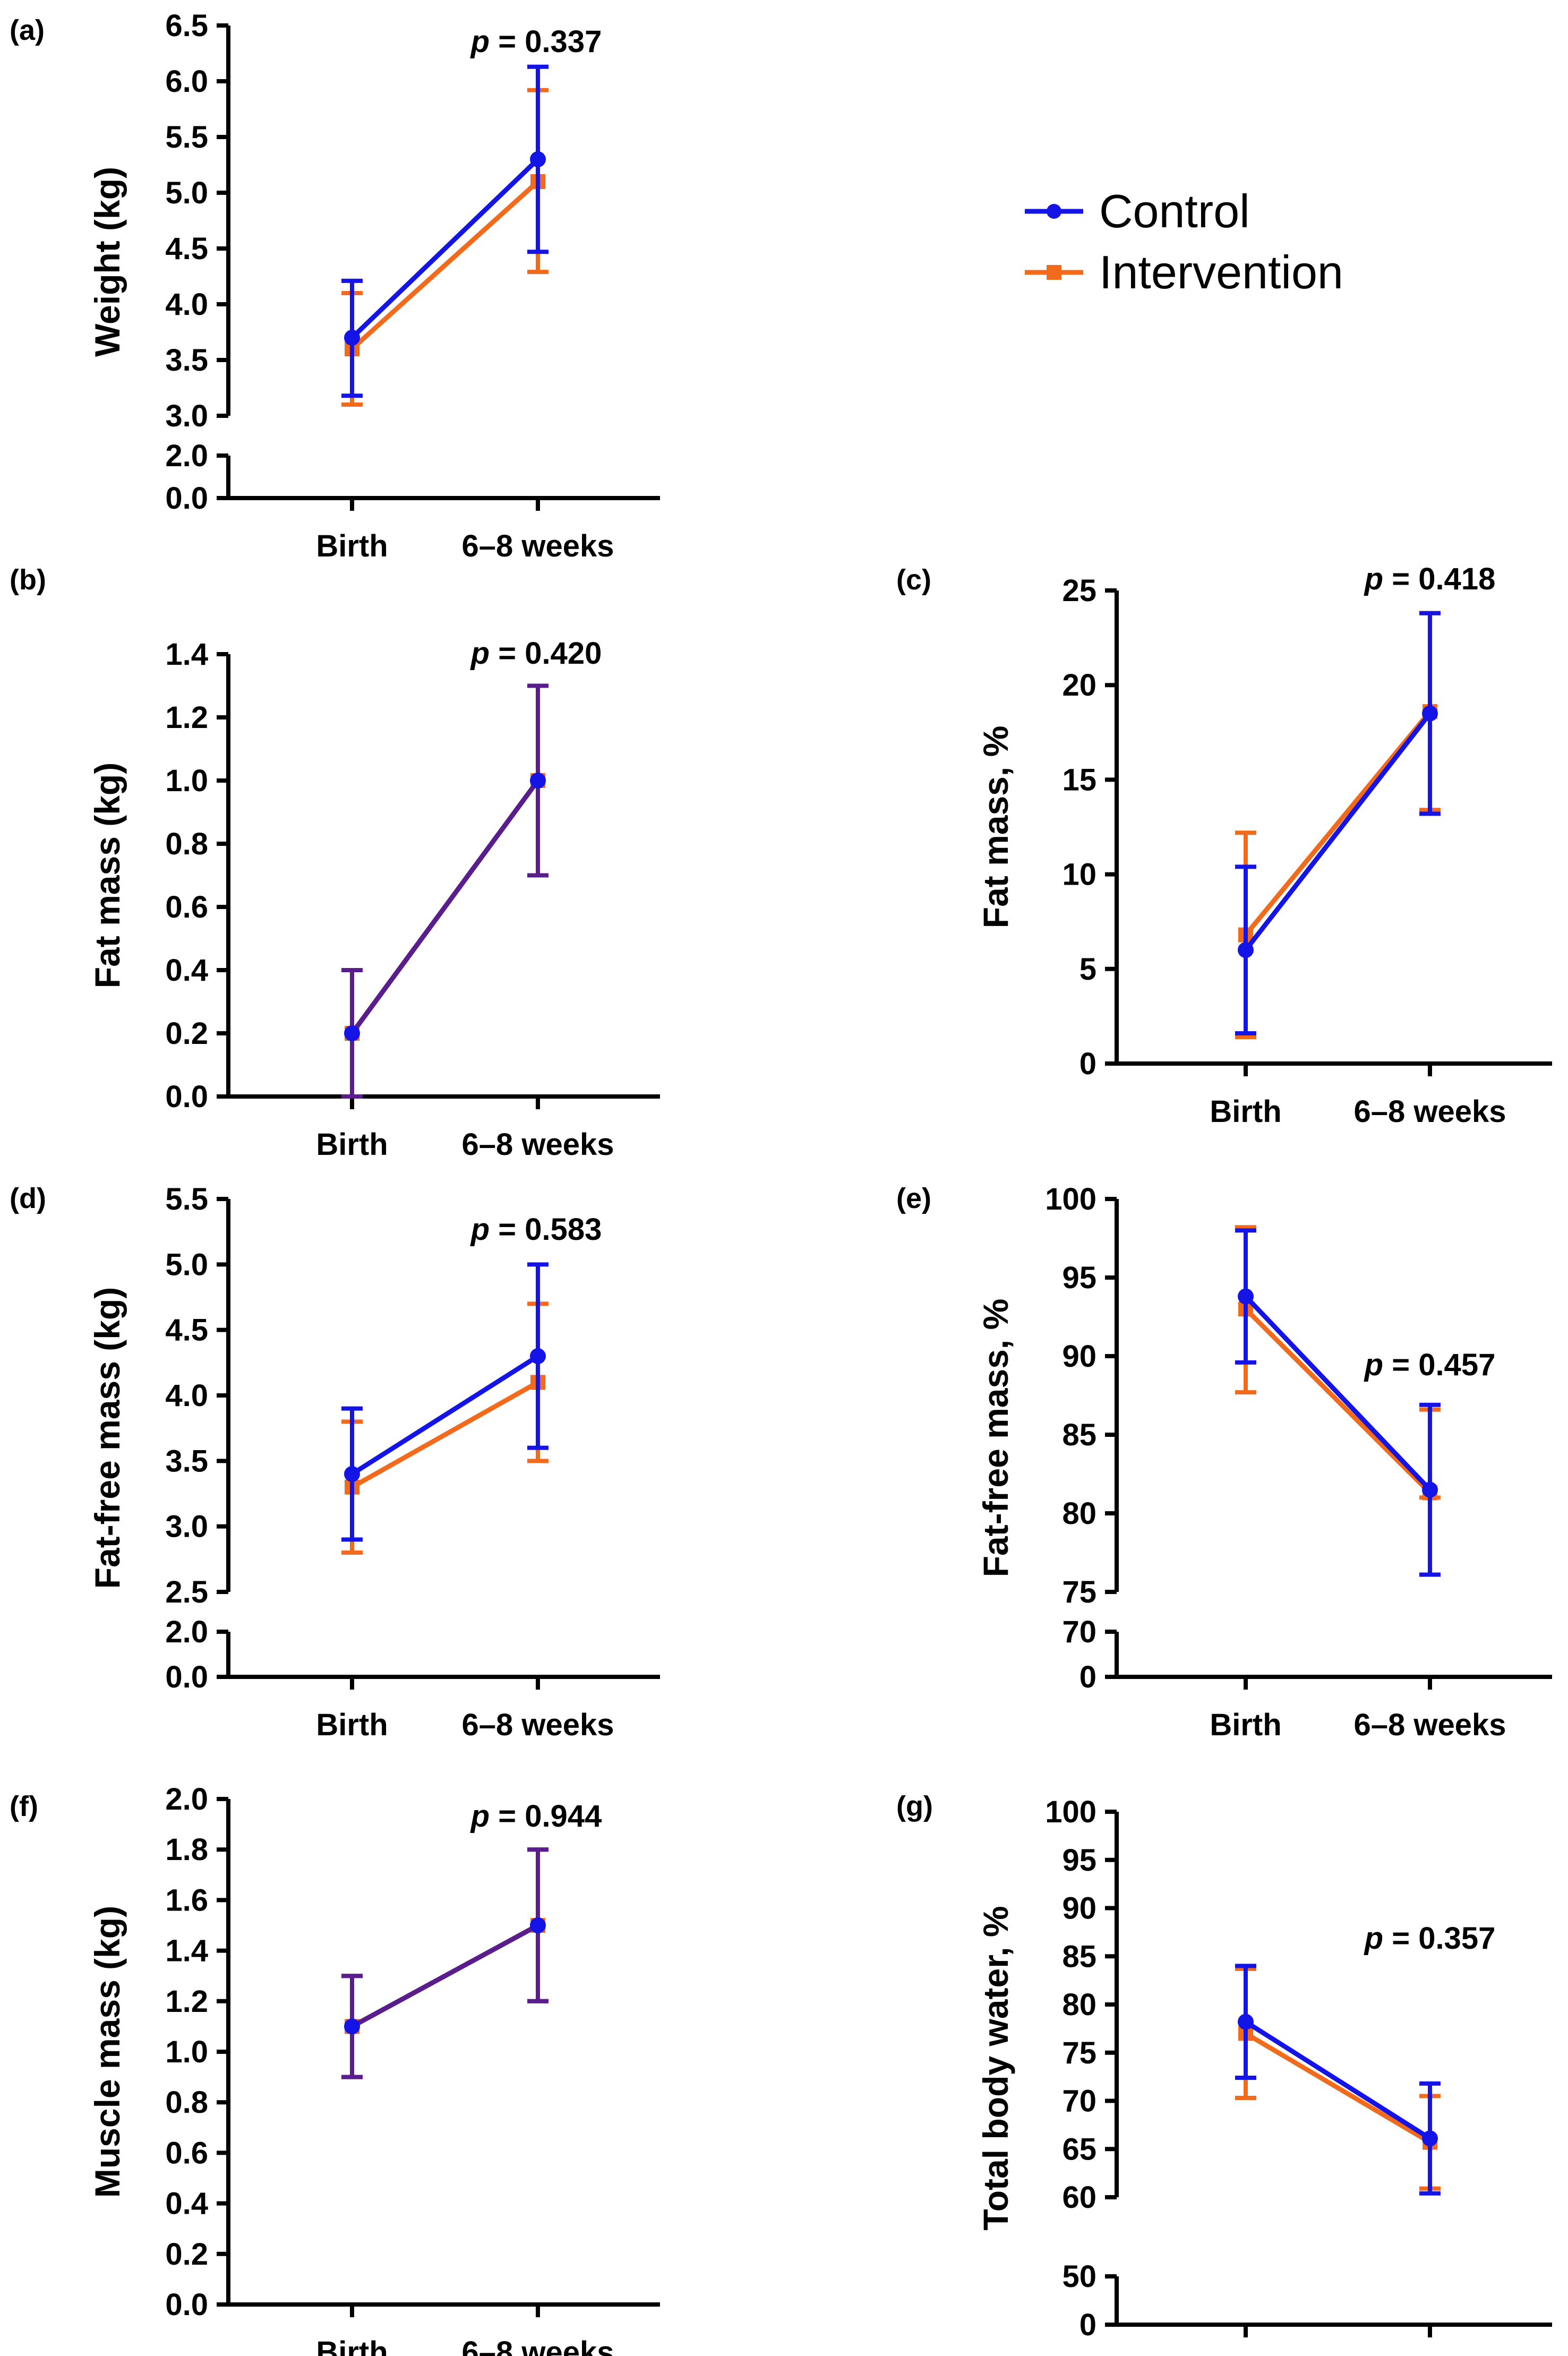  What do you see at coordinates (1079, 2004) in the screenshot?
I see `y-tick-label: 80` at bounding box center [1079, 2004].